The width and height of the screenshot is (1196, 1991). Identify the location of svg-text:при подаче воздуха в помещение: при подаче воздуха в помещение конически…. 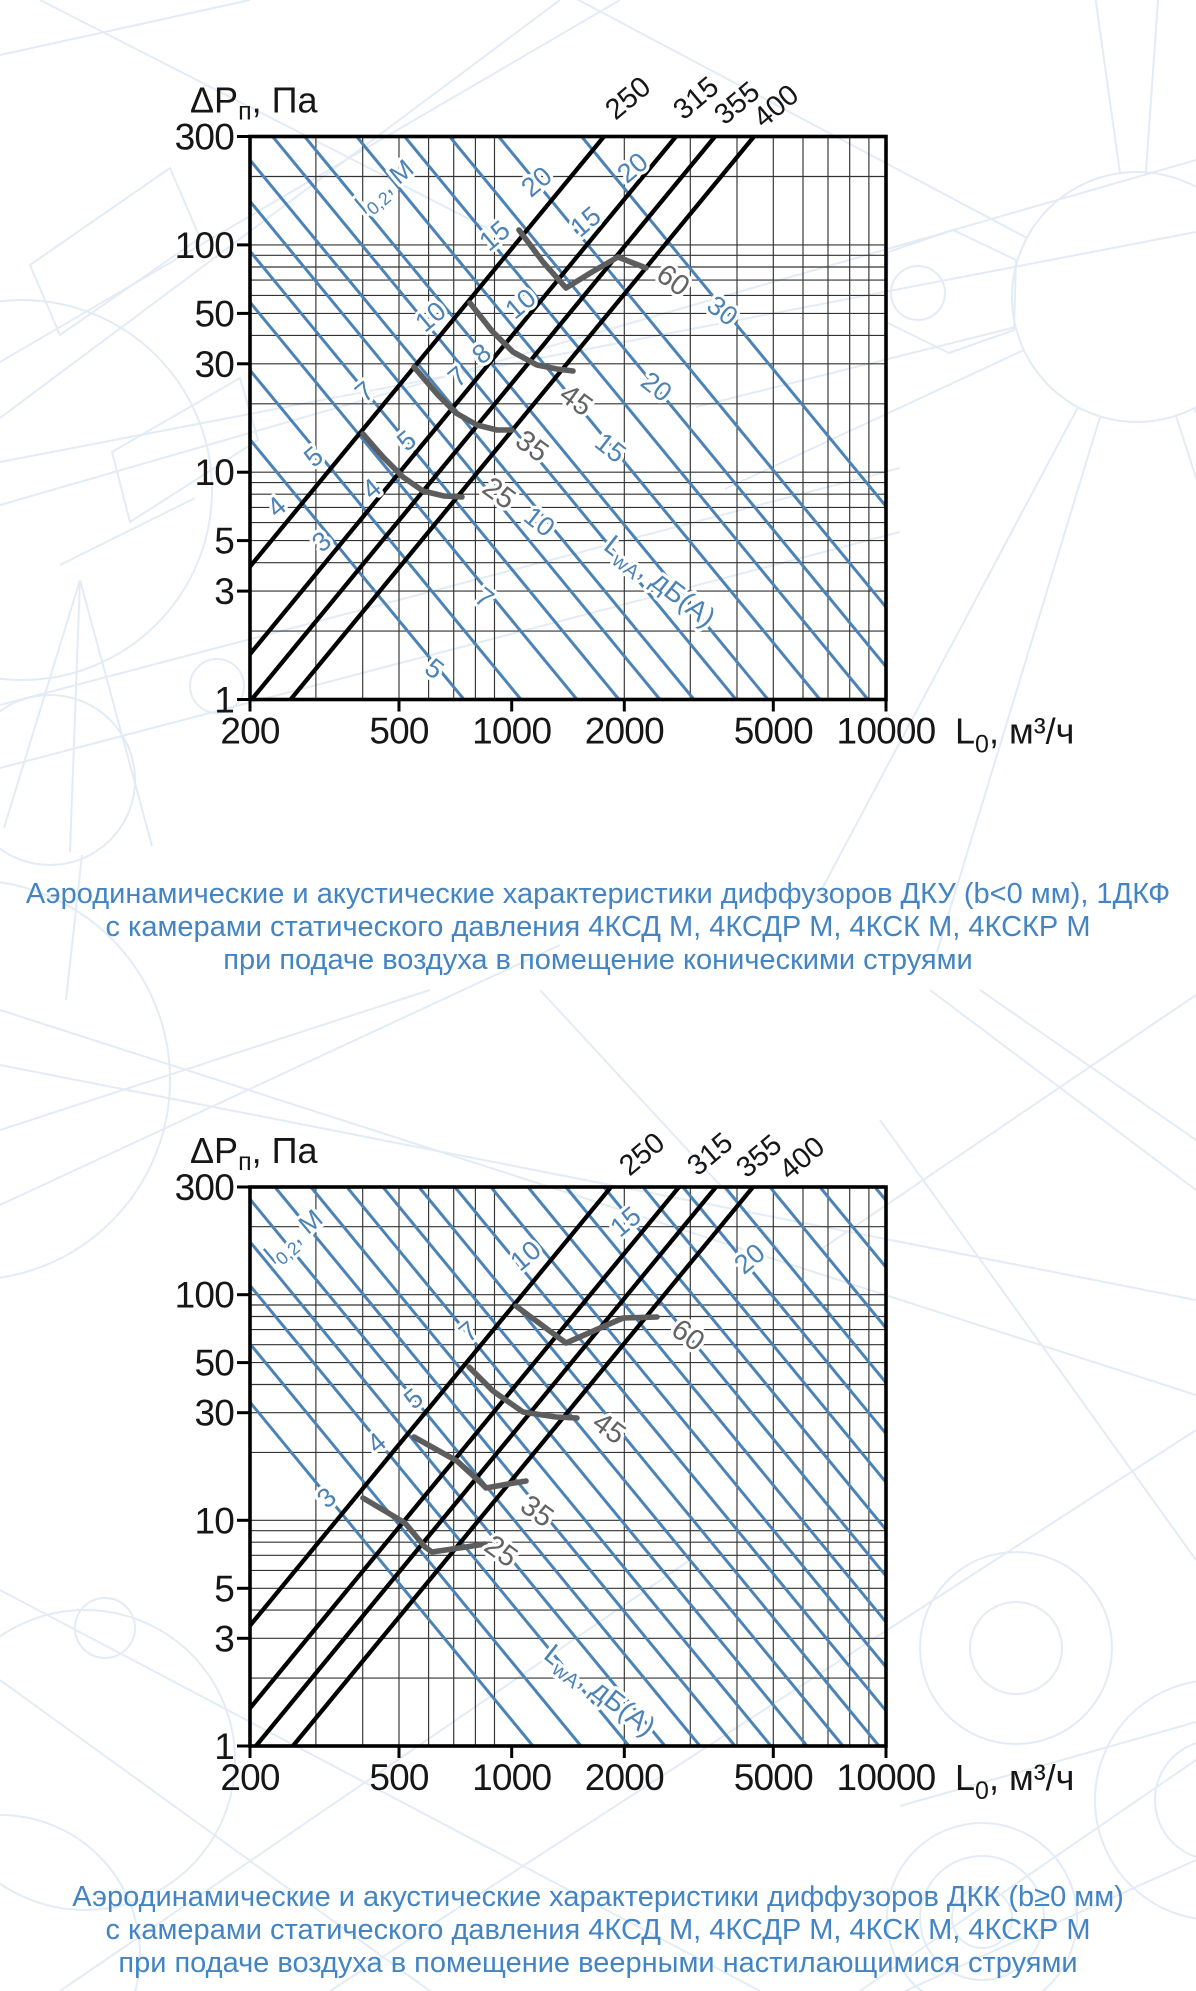
(598, 960).